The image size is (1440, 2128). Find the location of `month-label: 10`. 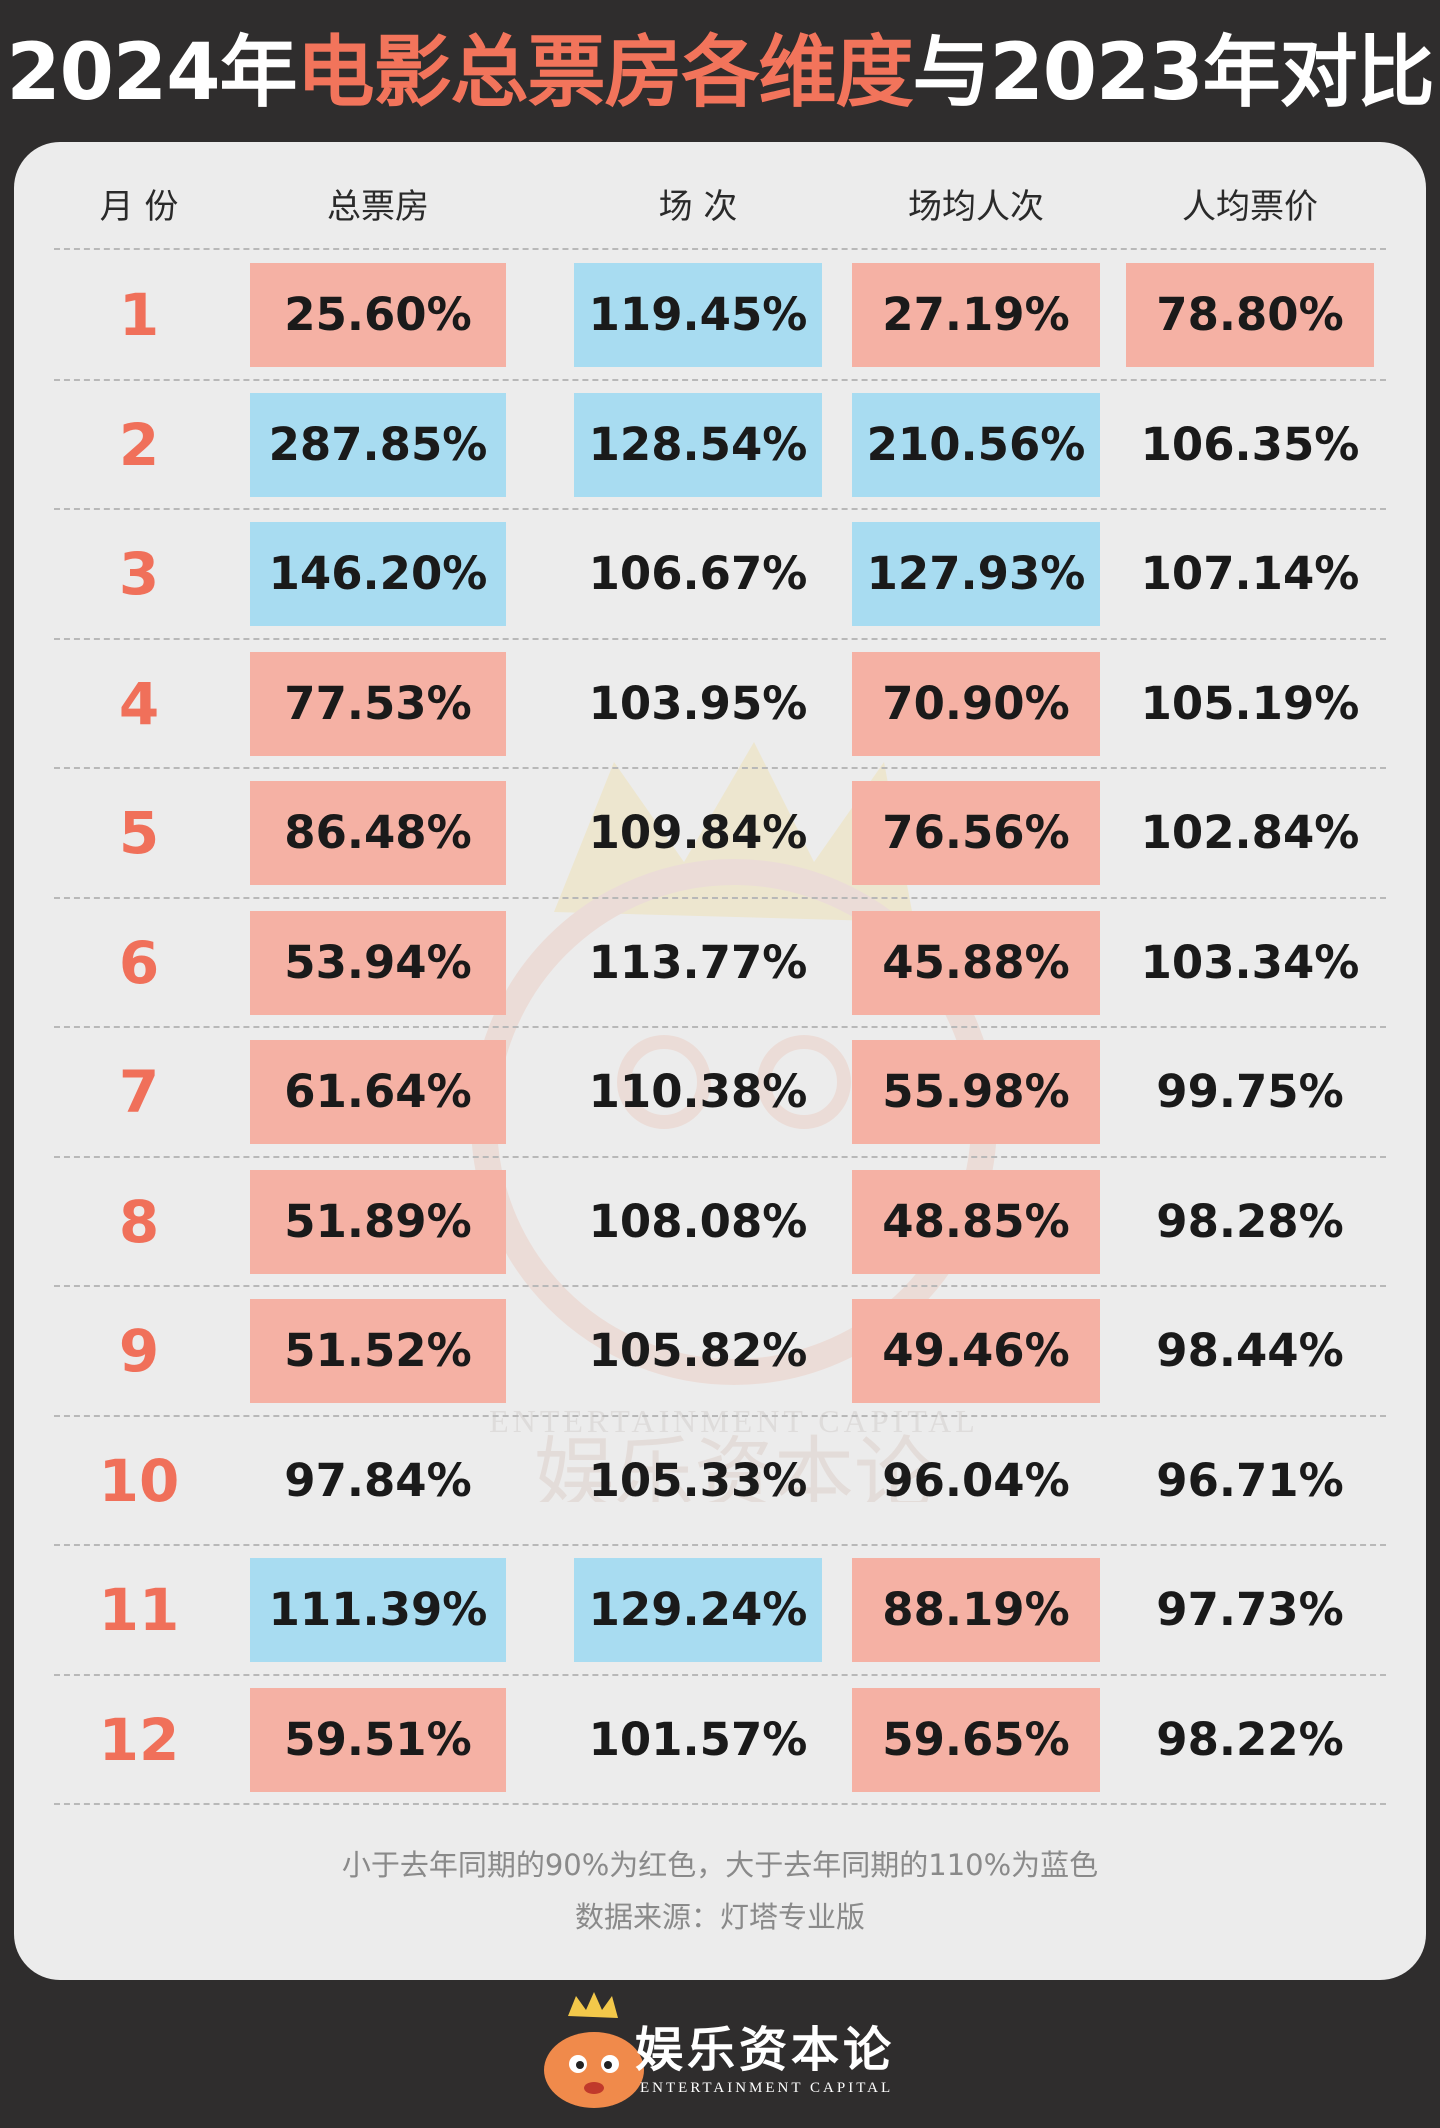

month-label: 10 is located at coordinates (139, 1480).